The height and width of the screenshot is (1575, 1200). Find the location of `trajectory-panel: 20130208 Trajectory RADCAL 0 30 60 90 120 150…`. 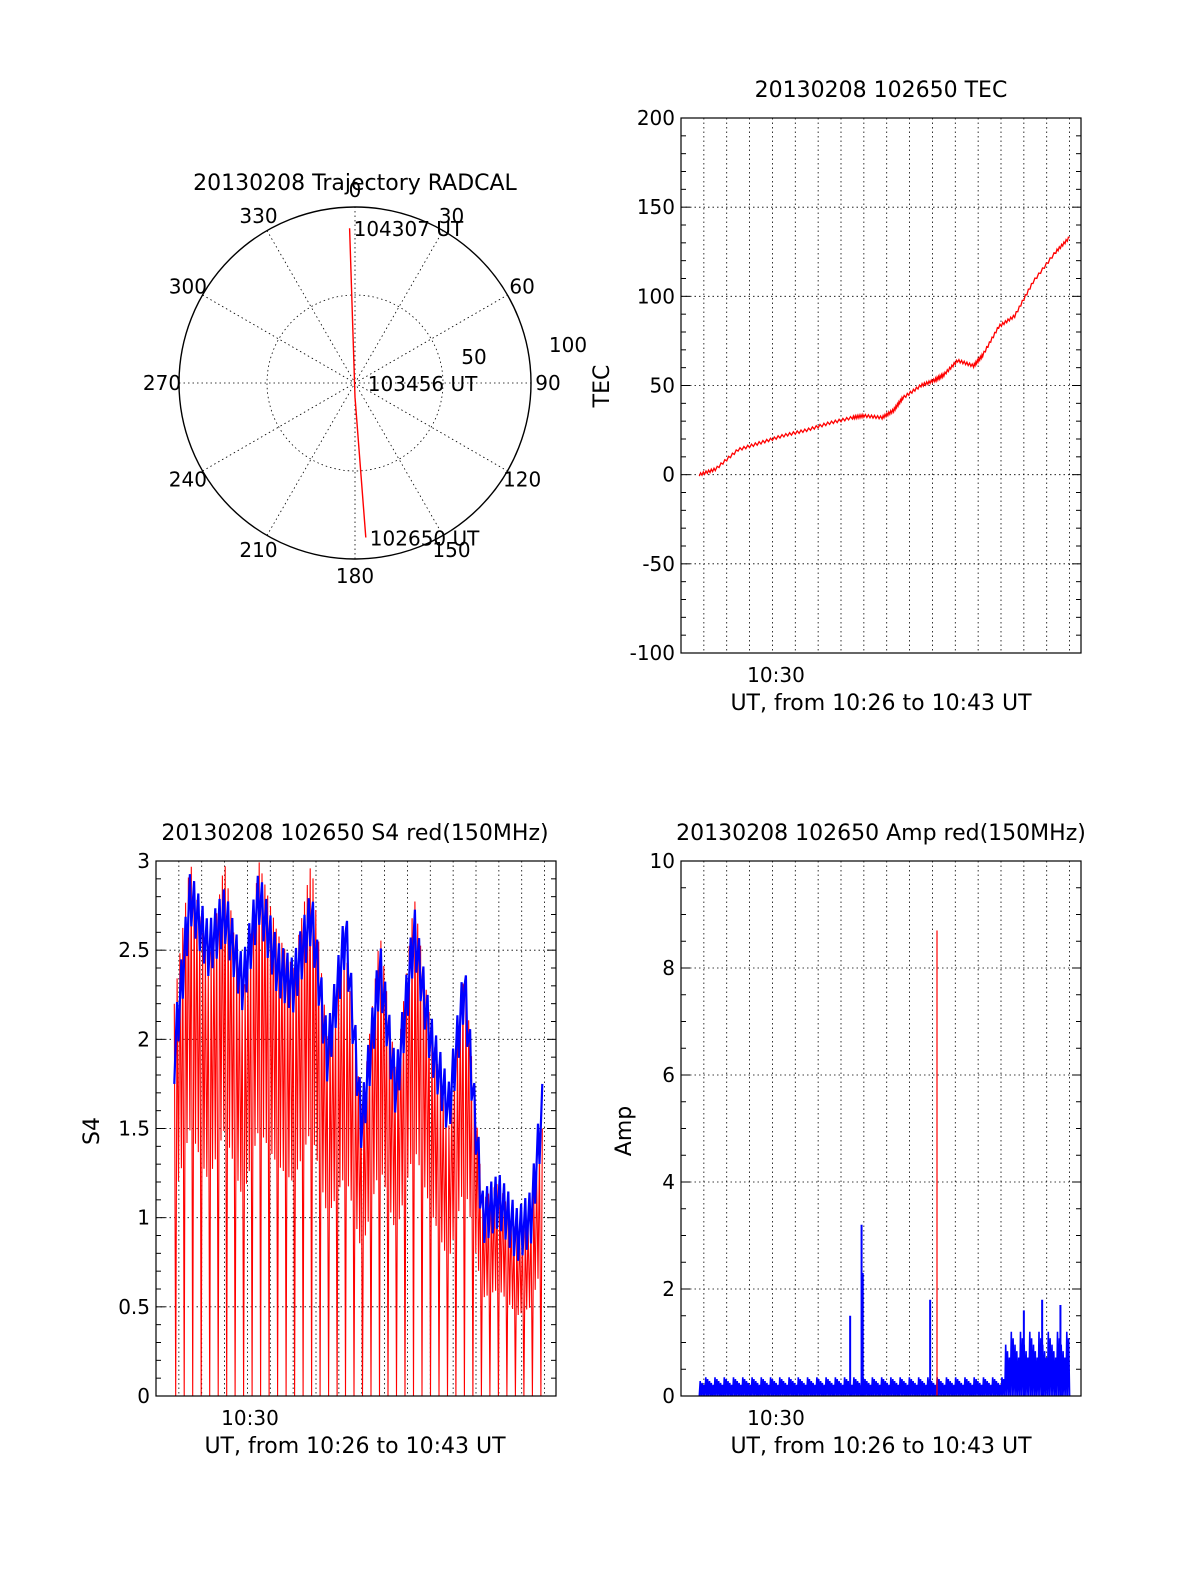

trajectory-panel: 20130208 Trajectory RADCAL 0 30 60 90 120 150… is located at coordinates (365, 379).